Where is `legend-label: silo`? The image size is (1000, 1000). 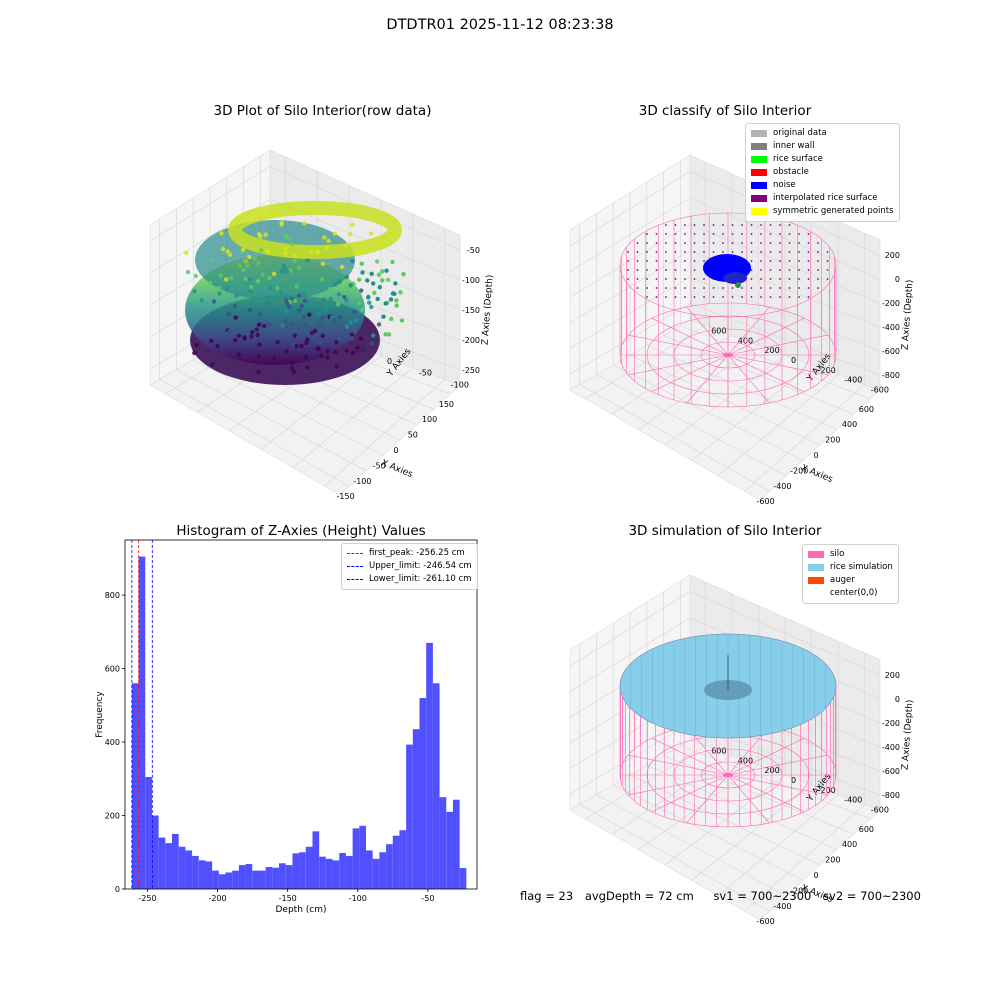
legend-label: silo is located at coordinates (837, 554).